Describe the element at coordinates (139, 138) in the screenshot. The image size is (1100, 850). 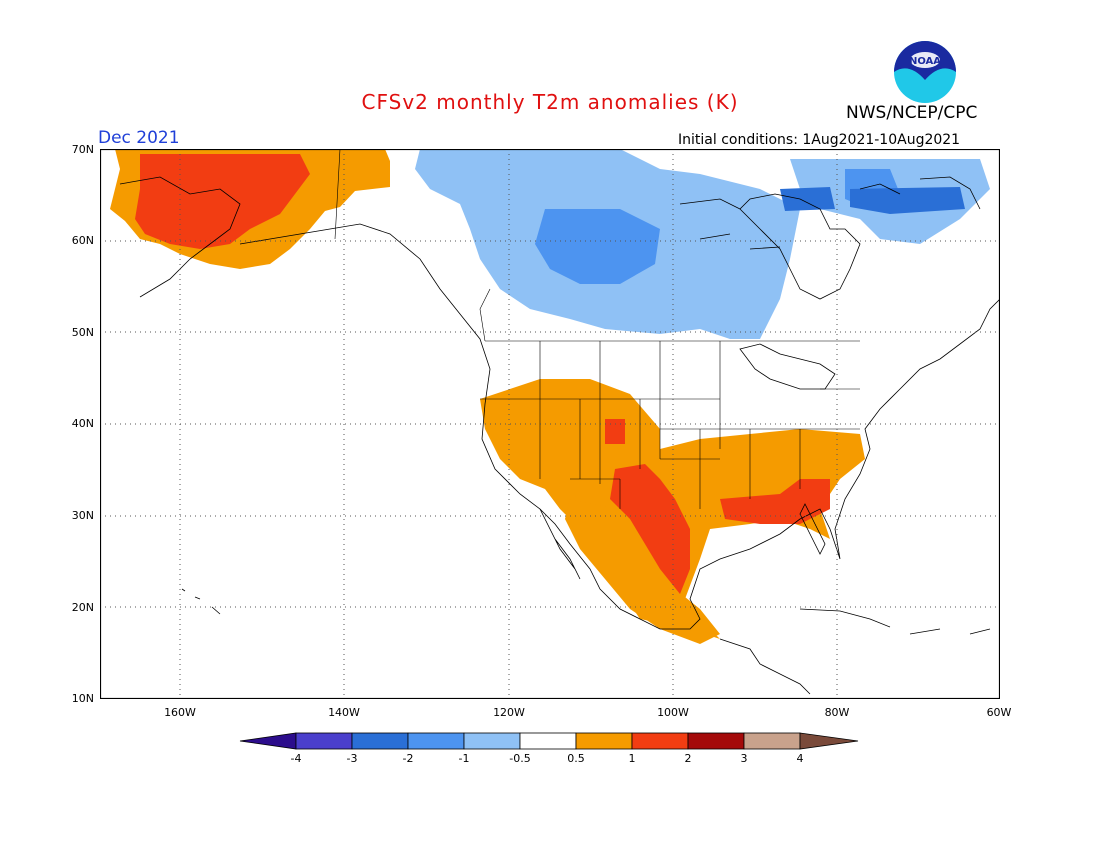
I see `valid-month: Dec 2021` at that location.